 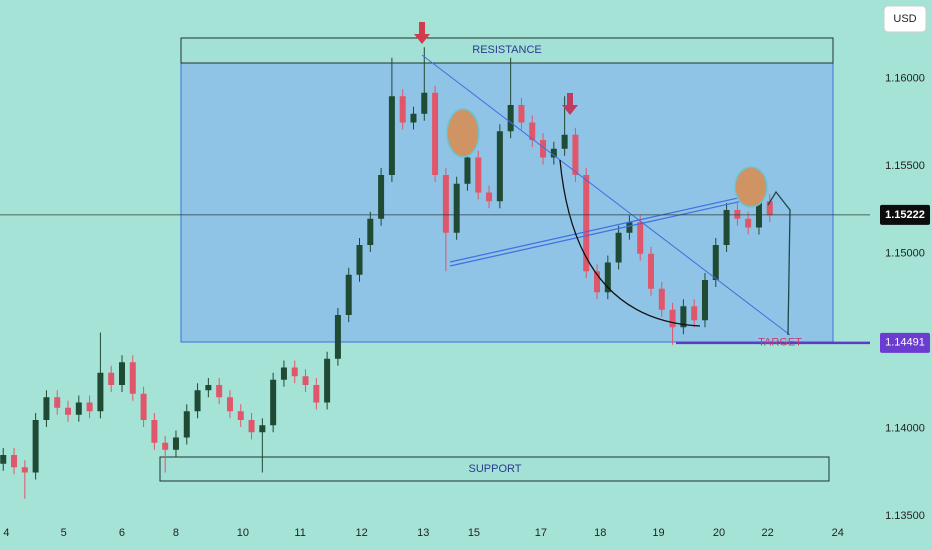 I want to click on x-tick-label: 24, so click(x=838, y=533).